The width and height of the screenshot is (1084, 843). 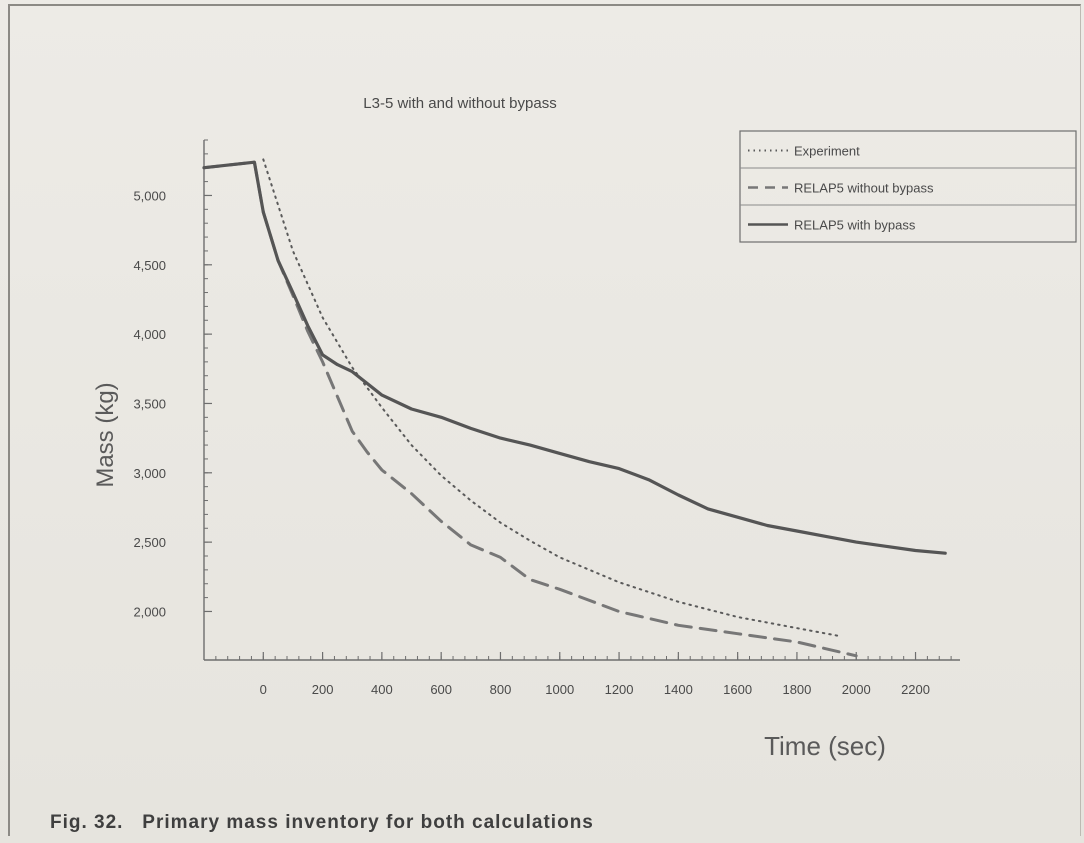 I want to click on x-tick-label: 800, so click(x=501, y=689).